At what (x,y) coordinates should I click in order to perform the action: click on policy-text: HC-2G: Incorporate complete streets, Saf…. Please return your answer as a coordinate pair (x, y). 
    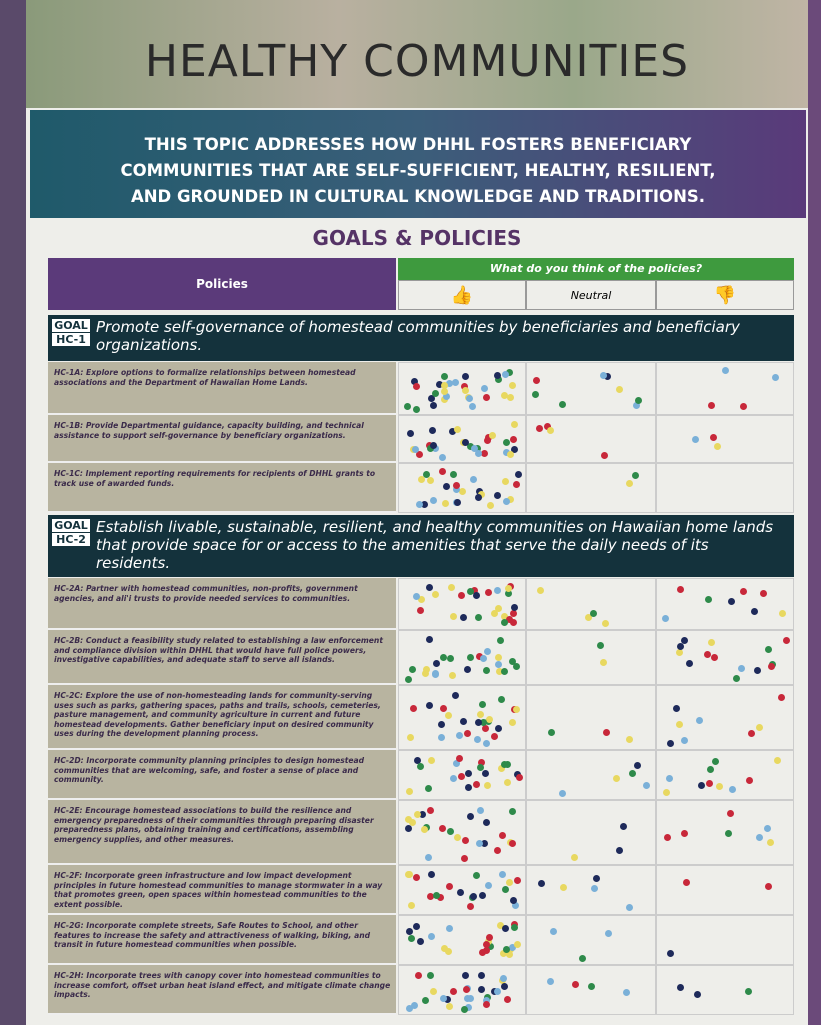
    Looking at the image, I should click on (212, 935).